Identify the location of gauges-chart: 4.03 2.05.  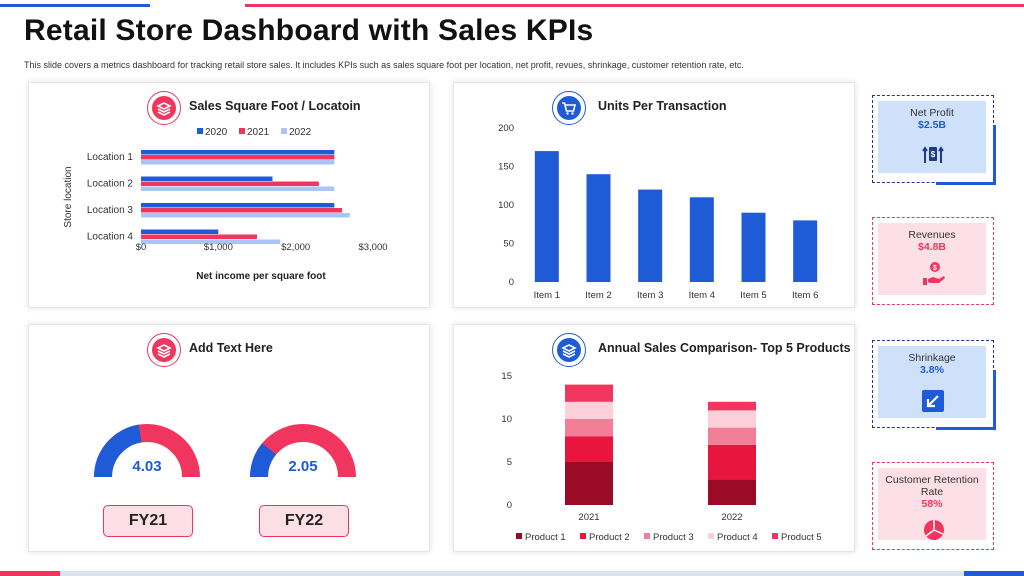
(225, 451).